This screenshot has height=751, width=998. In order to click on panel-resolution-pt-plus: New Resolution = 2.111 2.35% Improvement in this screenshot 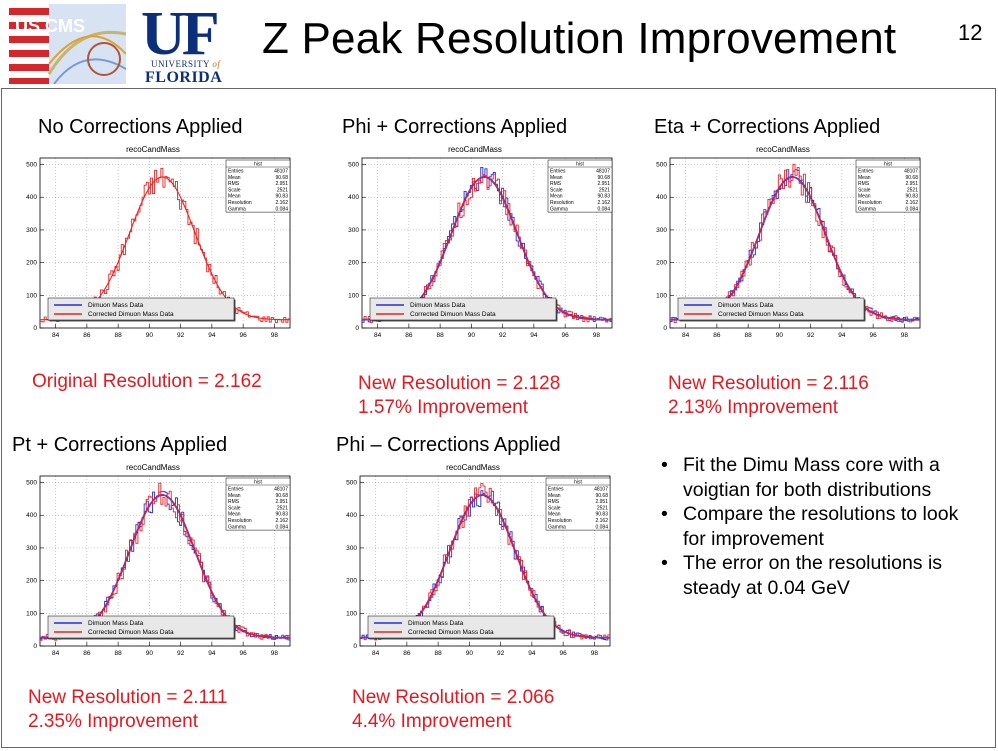, I will do `click(127, 710)`.